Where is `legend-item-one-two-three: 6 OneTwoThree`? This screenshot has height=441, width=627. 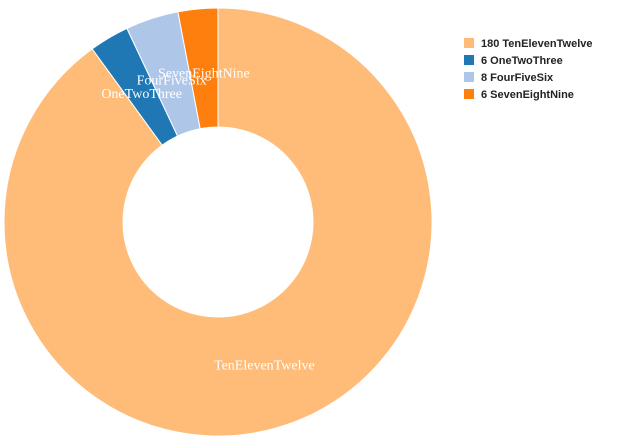
legend-item-one-two-three: 6 OneTwoThree is located at coordinates (513, 61).